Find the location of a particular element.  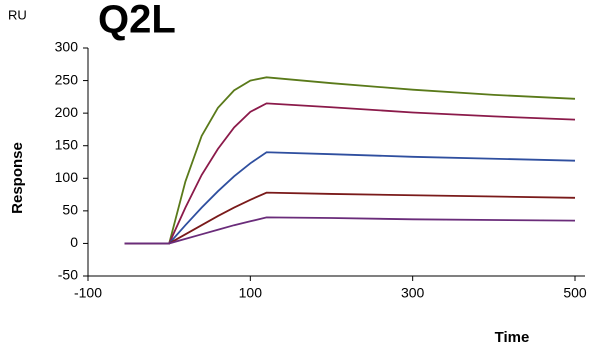

y-tick-label: 250 is located at coordinates (67, 79).